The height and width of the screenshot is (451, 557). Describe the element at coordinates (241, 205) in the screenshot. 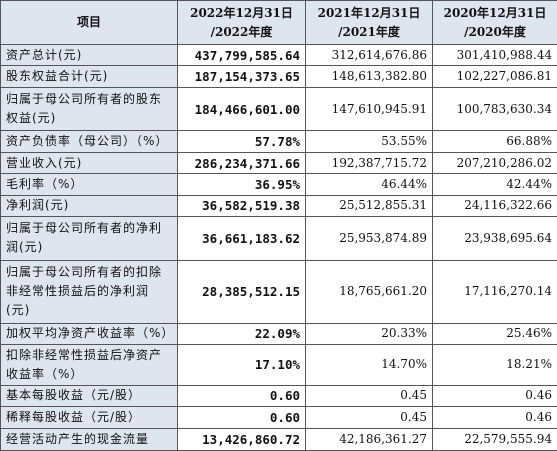

I see `cell-value: 36,582,519.38` at that location.